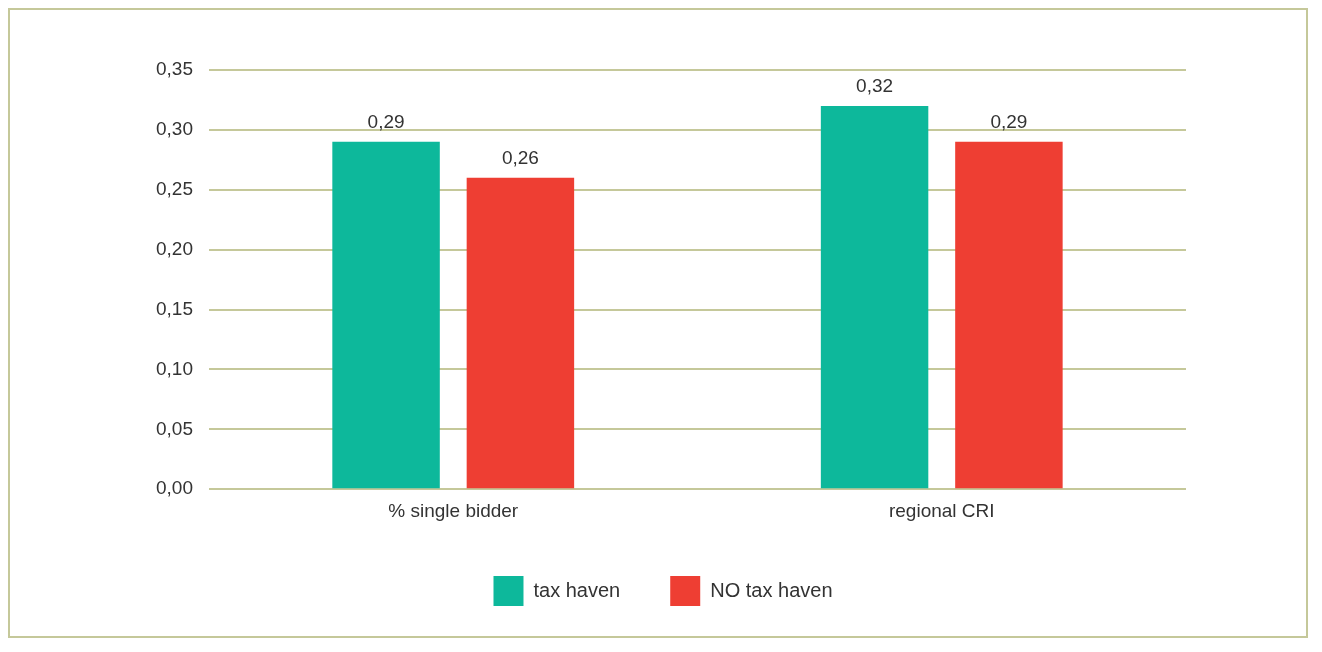 The width and height of the screenshot is (1322, 652). I want to click on x-tick-label: % single bidder, so click(453, 510).